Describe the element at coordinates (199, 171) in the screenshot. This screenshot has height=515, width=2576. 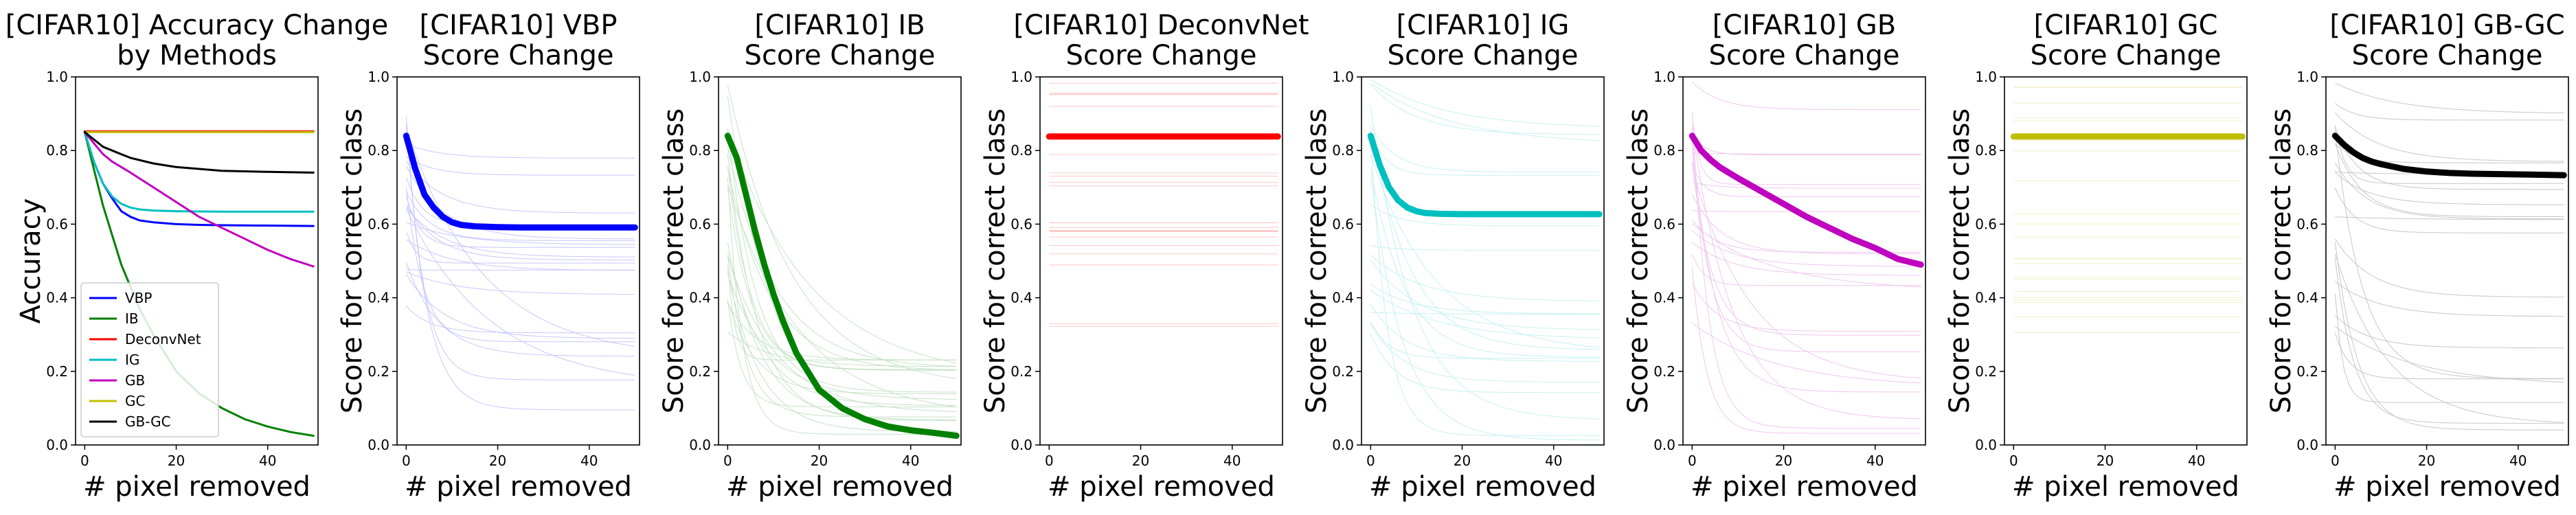
I see `series-line-ig` at that location.